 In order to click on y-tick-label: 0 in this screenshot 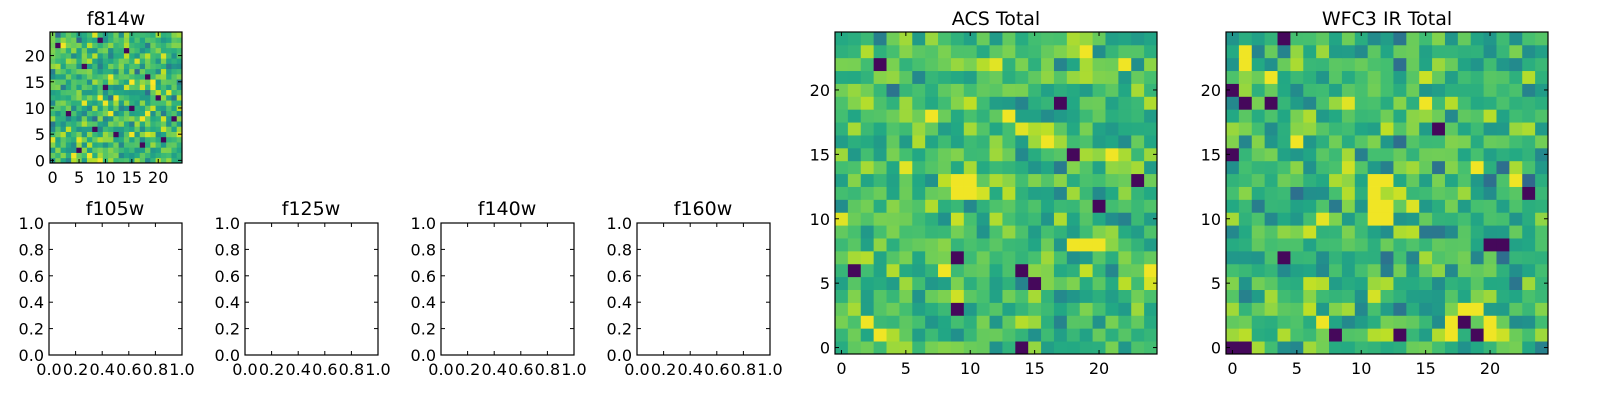, I will do `click(1216, 348)`.